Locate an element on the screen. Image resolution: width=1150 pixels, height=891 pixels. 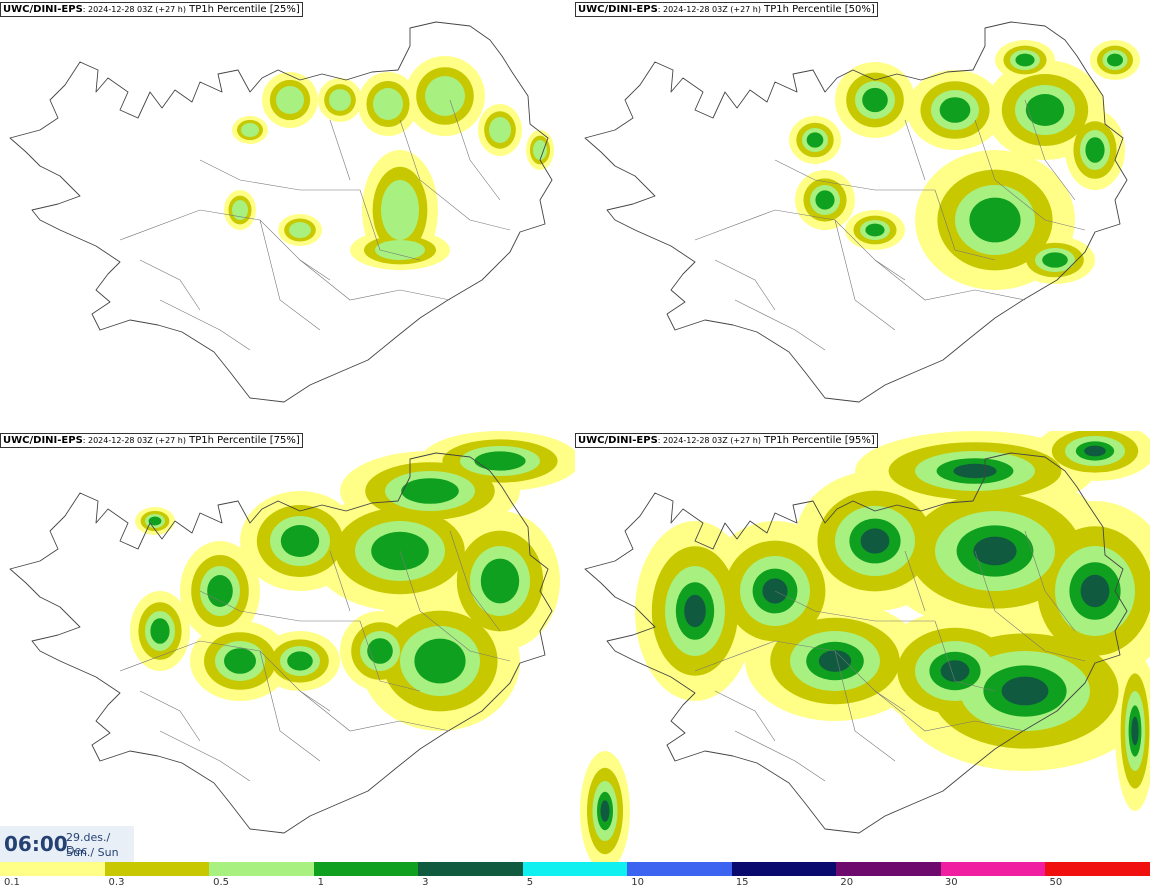
legend-label: 0.3 is located at coordinates (116, 882).